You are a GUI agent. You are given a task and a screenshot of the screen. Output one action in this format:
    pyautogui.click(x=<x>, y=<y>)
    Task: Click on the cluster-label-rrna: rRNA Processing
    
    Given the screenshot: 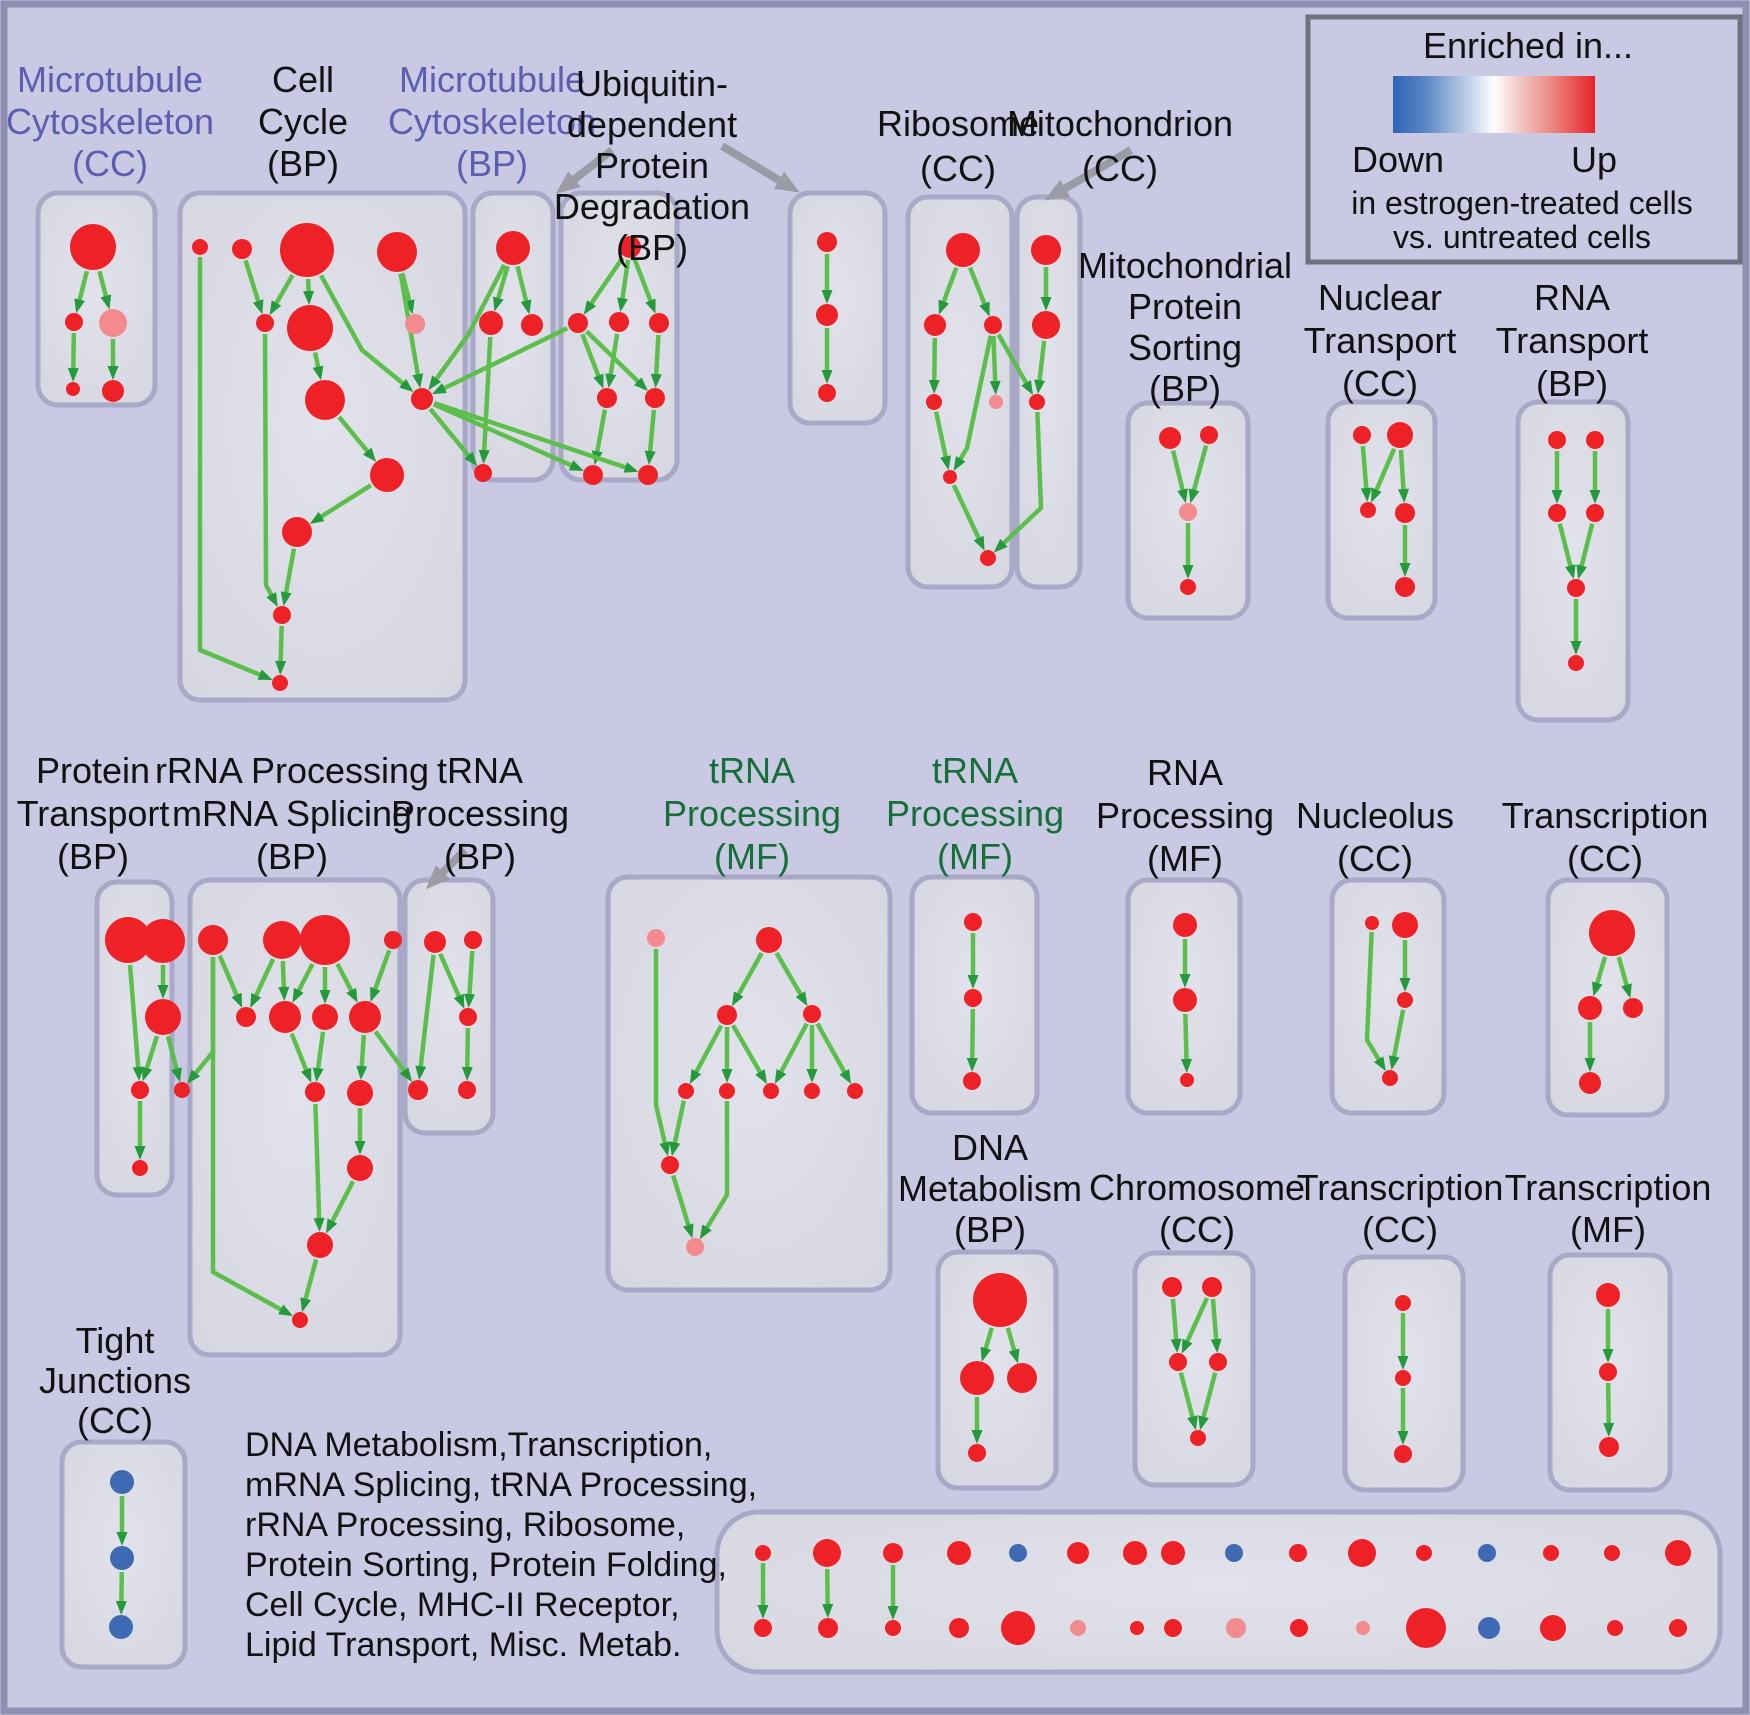 What is the action you would take?
    pyautogui.click(x=292, y=770)
    